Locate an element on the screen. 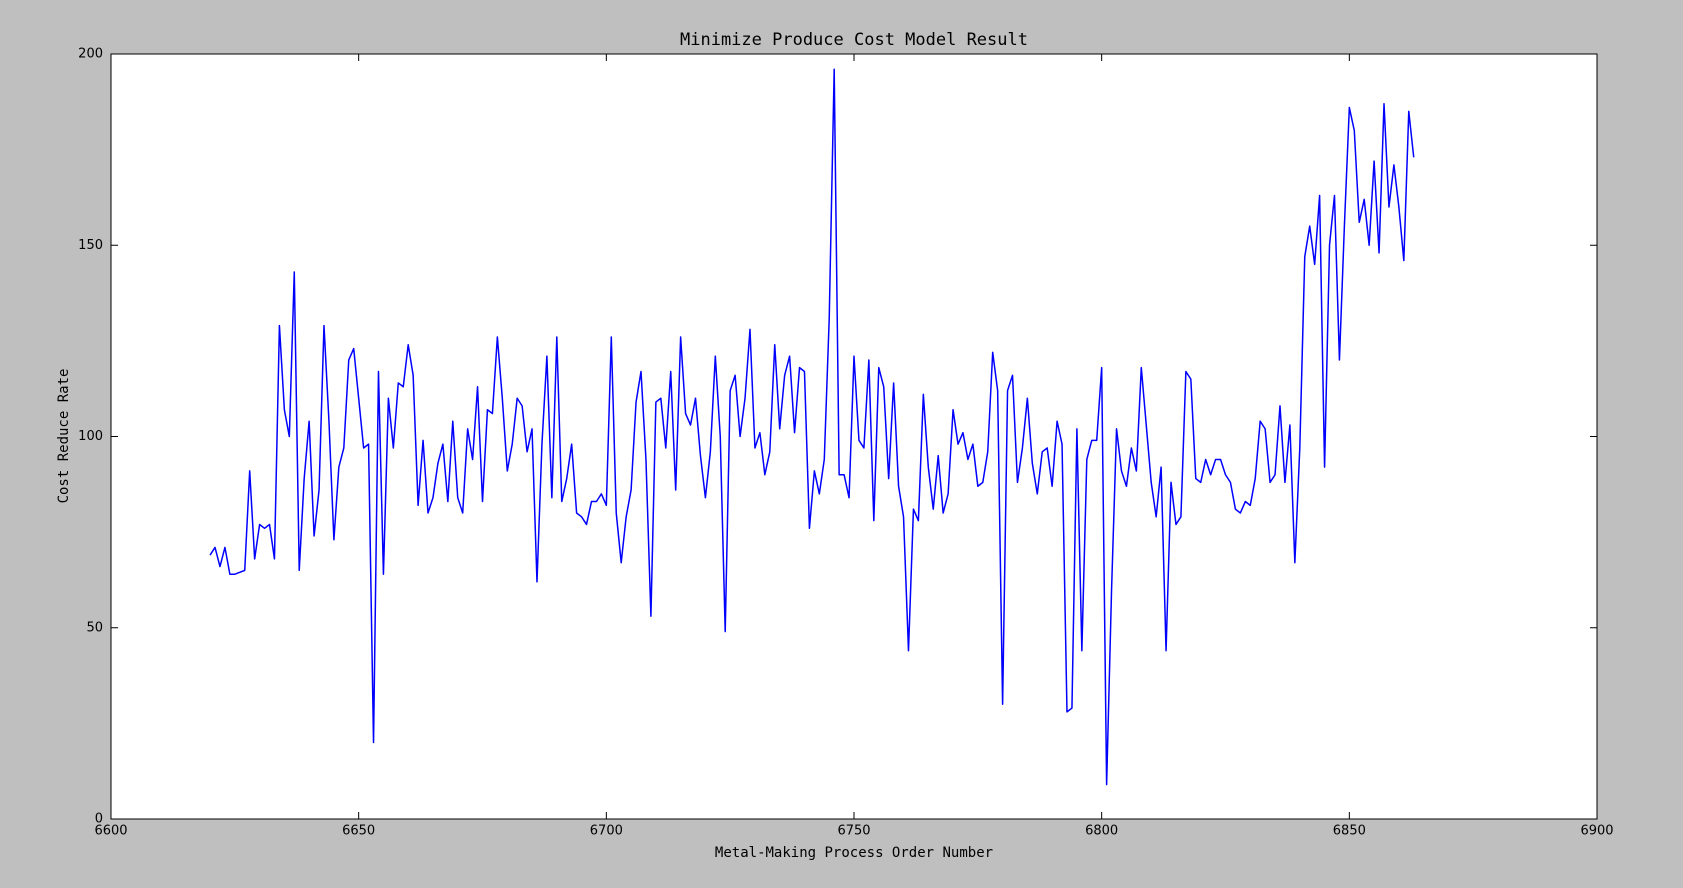 This screenshot has height=888, width=1683. y-tick-label: 50 is located at coordinates (94, 627).